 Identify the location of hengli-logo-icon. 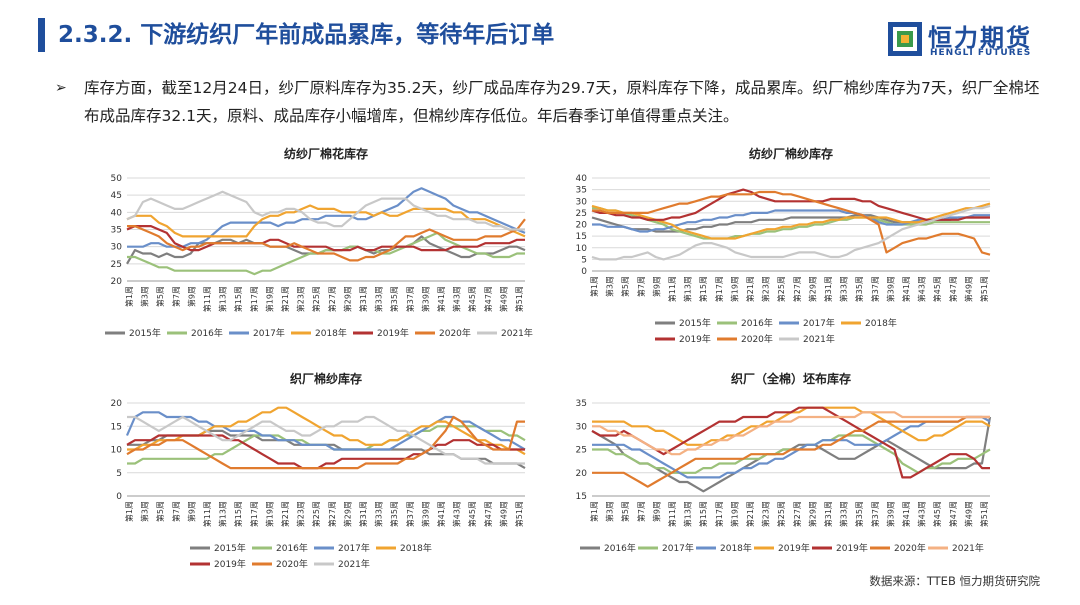
(905, 39).